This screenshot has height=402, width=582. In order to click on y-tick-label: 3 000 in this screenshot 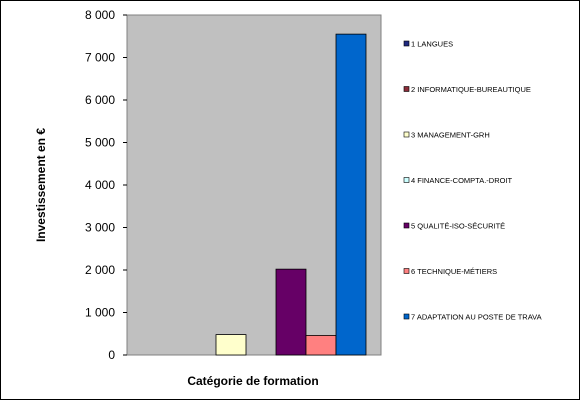, I will do `click(100, 228)`.